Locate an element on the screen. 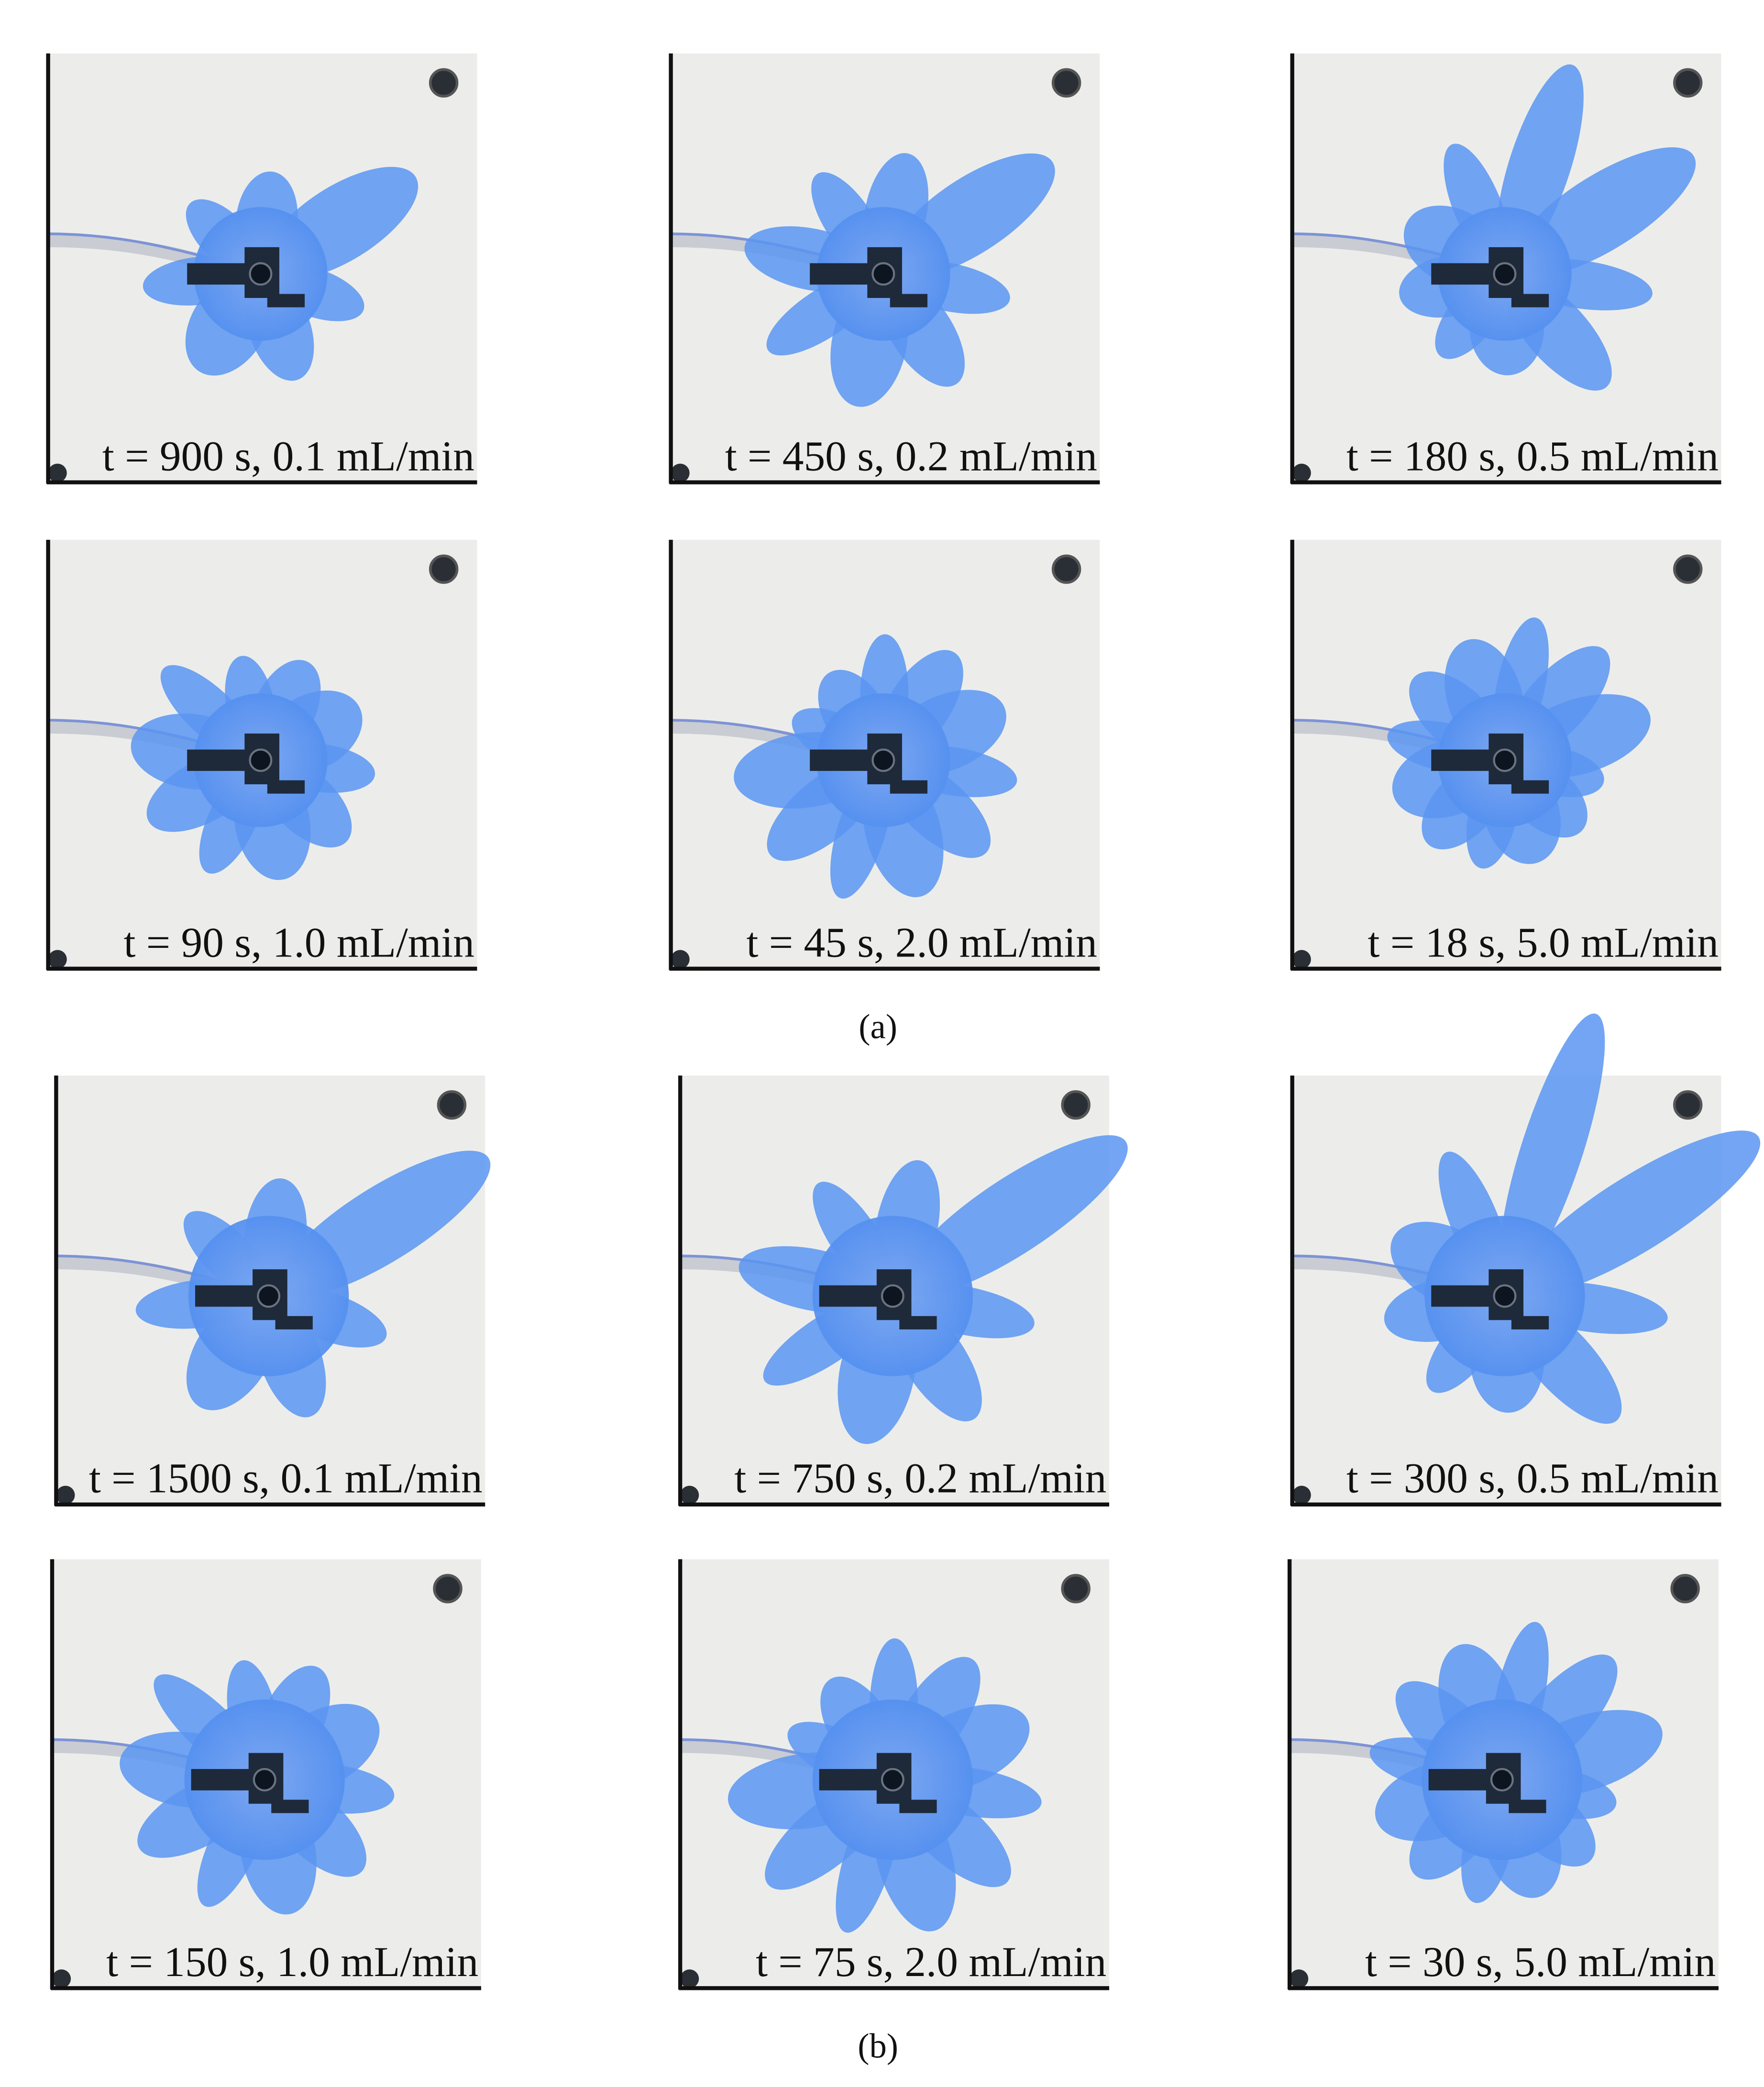 The width and height of the screenshot is (1764, 2087). photo: t = 30 s, 5.0 mL/min is located at coordinates (1503, 1774).